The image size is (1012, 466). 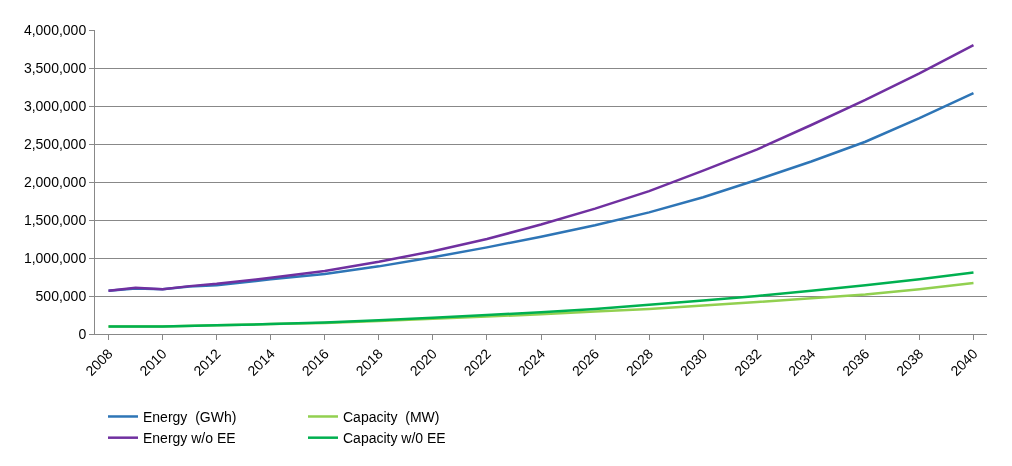 I want to click on y-tick-label: 2,000,000, so click(x=55, y=181).